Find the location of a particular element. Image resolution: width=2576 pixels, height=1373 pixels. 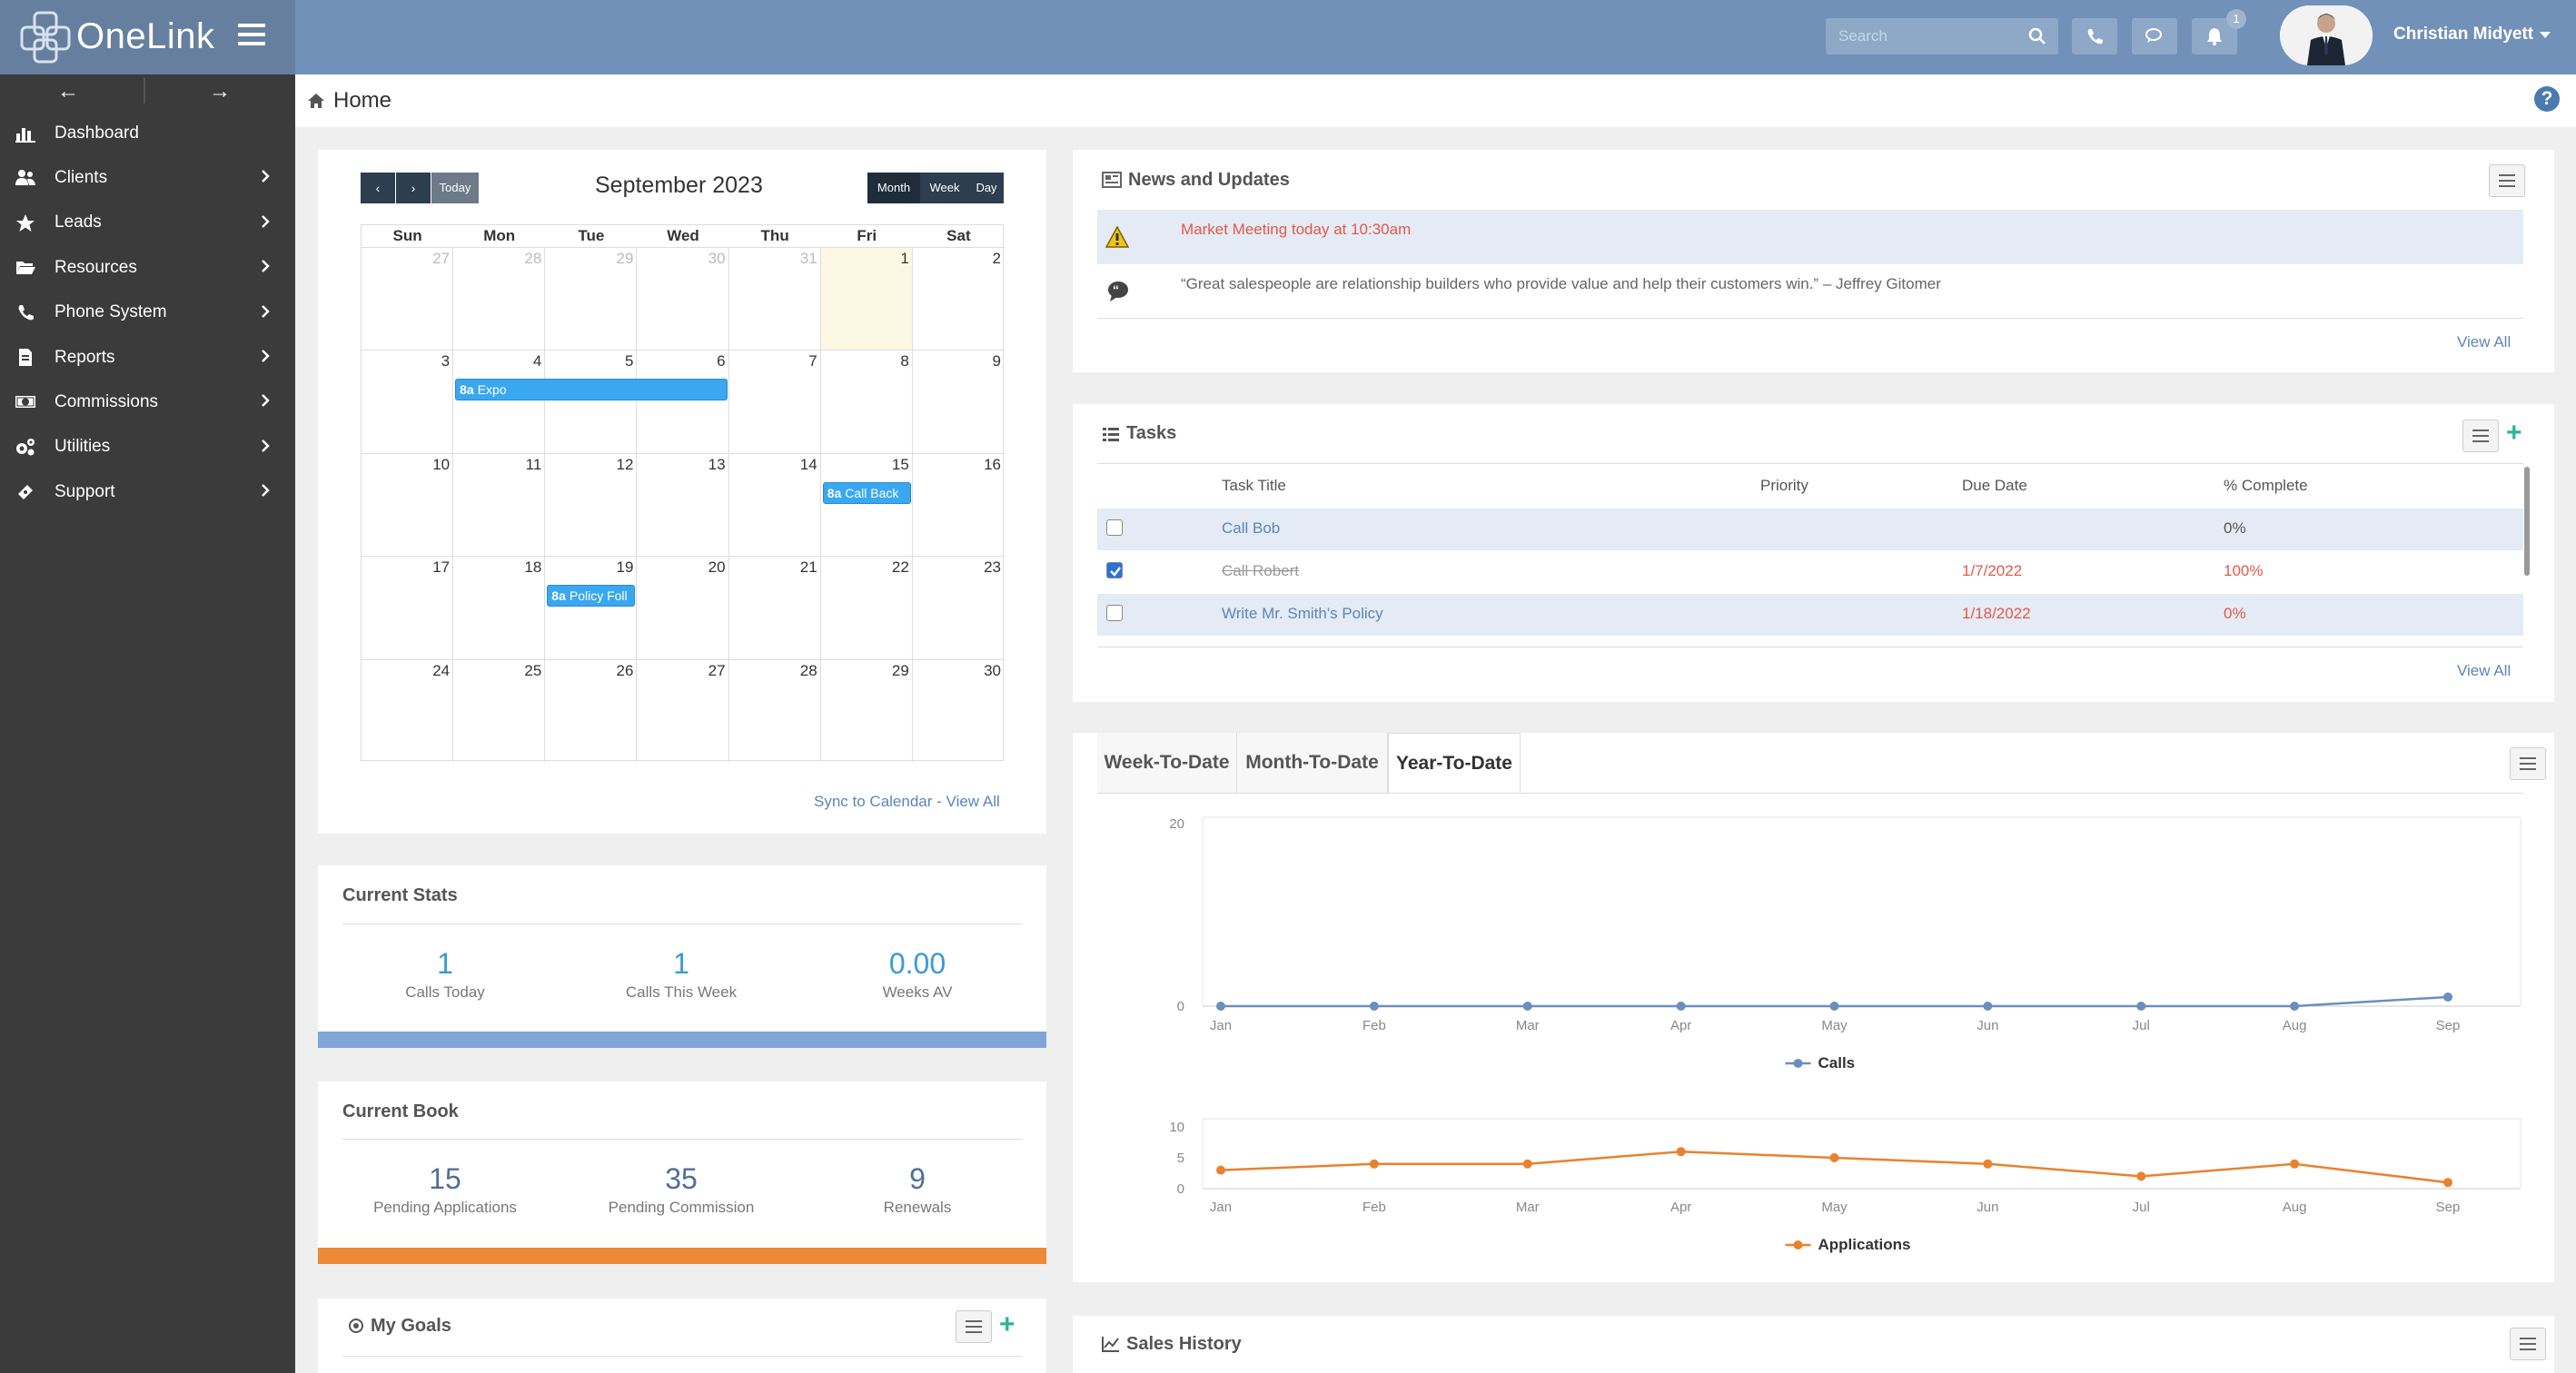

calendar-day-cell: 17 is located at coordinates (407, 607).